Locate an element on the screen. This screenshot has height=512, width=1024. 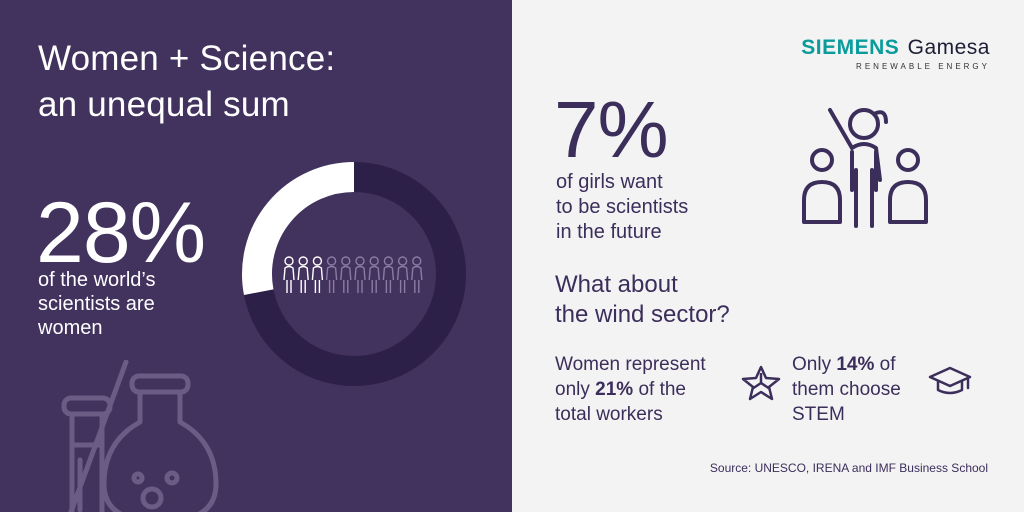
heading-line-1: What about is located at coordinates (616, 284).